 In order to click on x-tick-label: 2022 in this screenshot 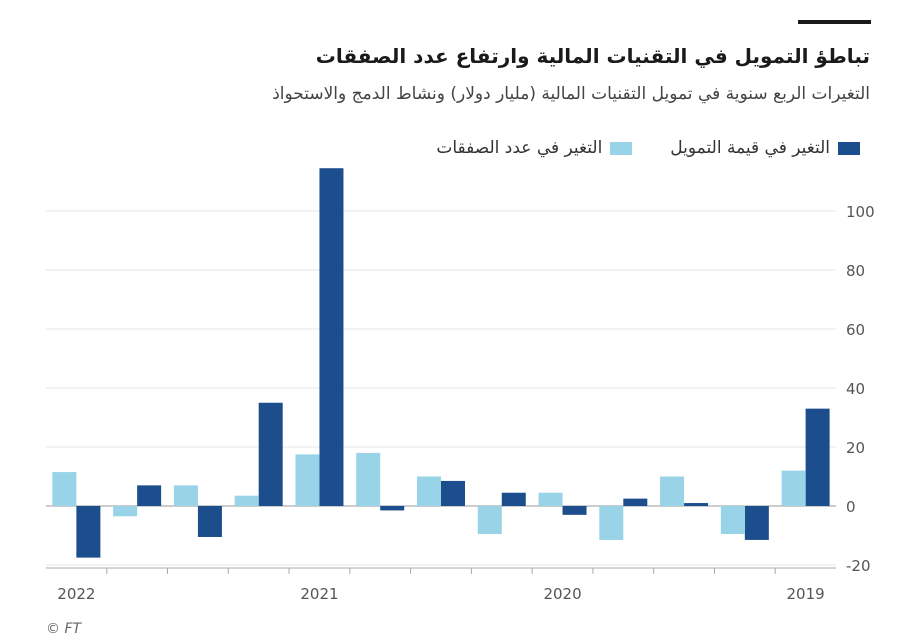, I will do `click(76, 594)`.